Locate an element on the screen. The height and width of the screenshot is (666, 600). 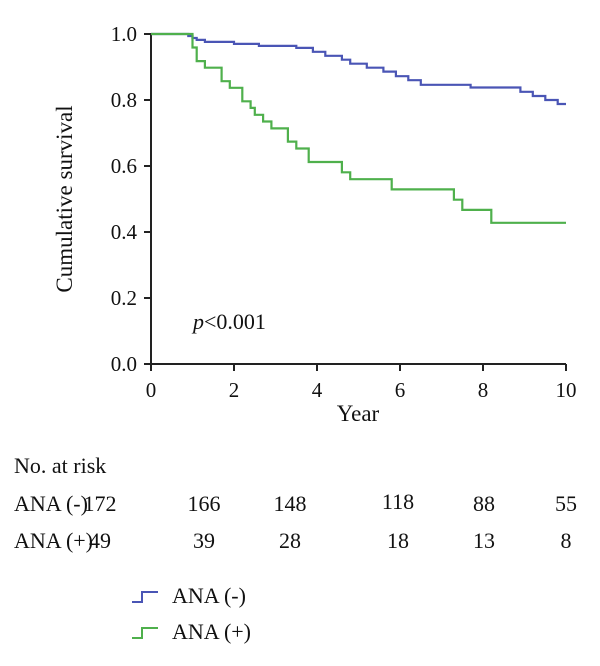
legend-item-ana-positive: ANA (+) is located at coordinates (191, 631).